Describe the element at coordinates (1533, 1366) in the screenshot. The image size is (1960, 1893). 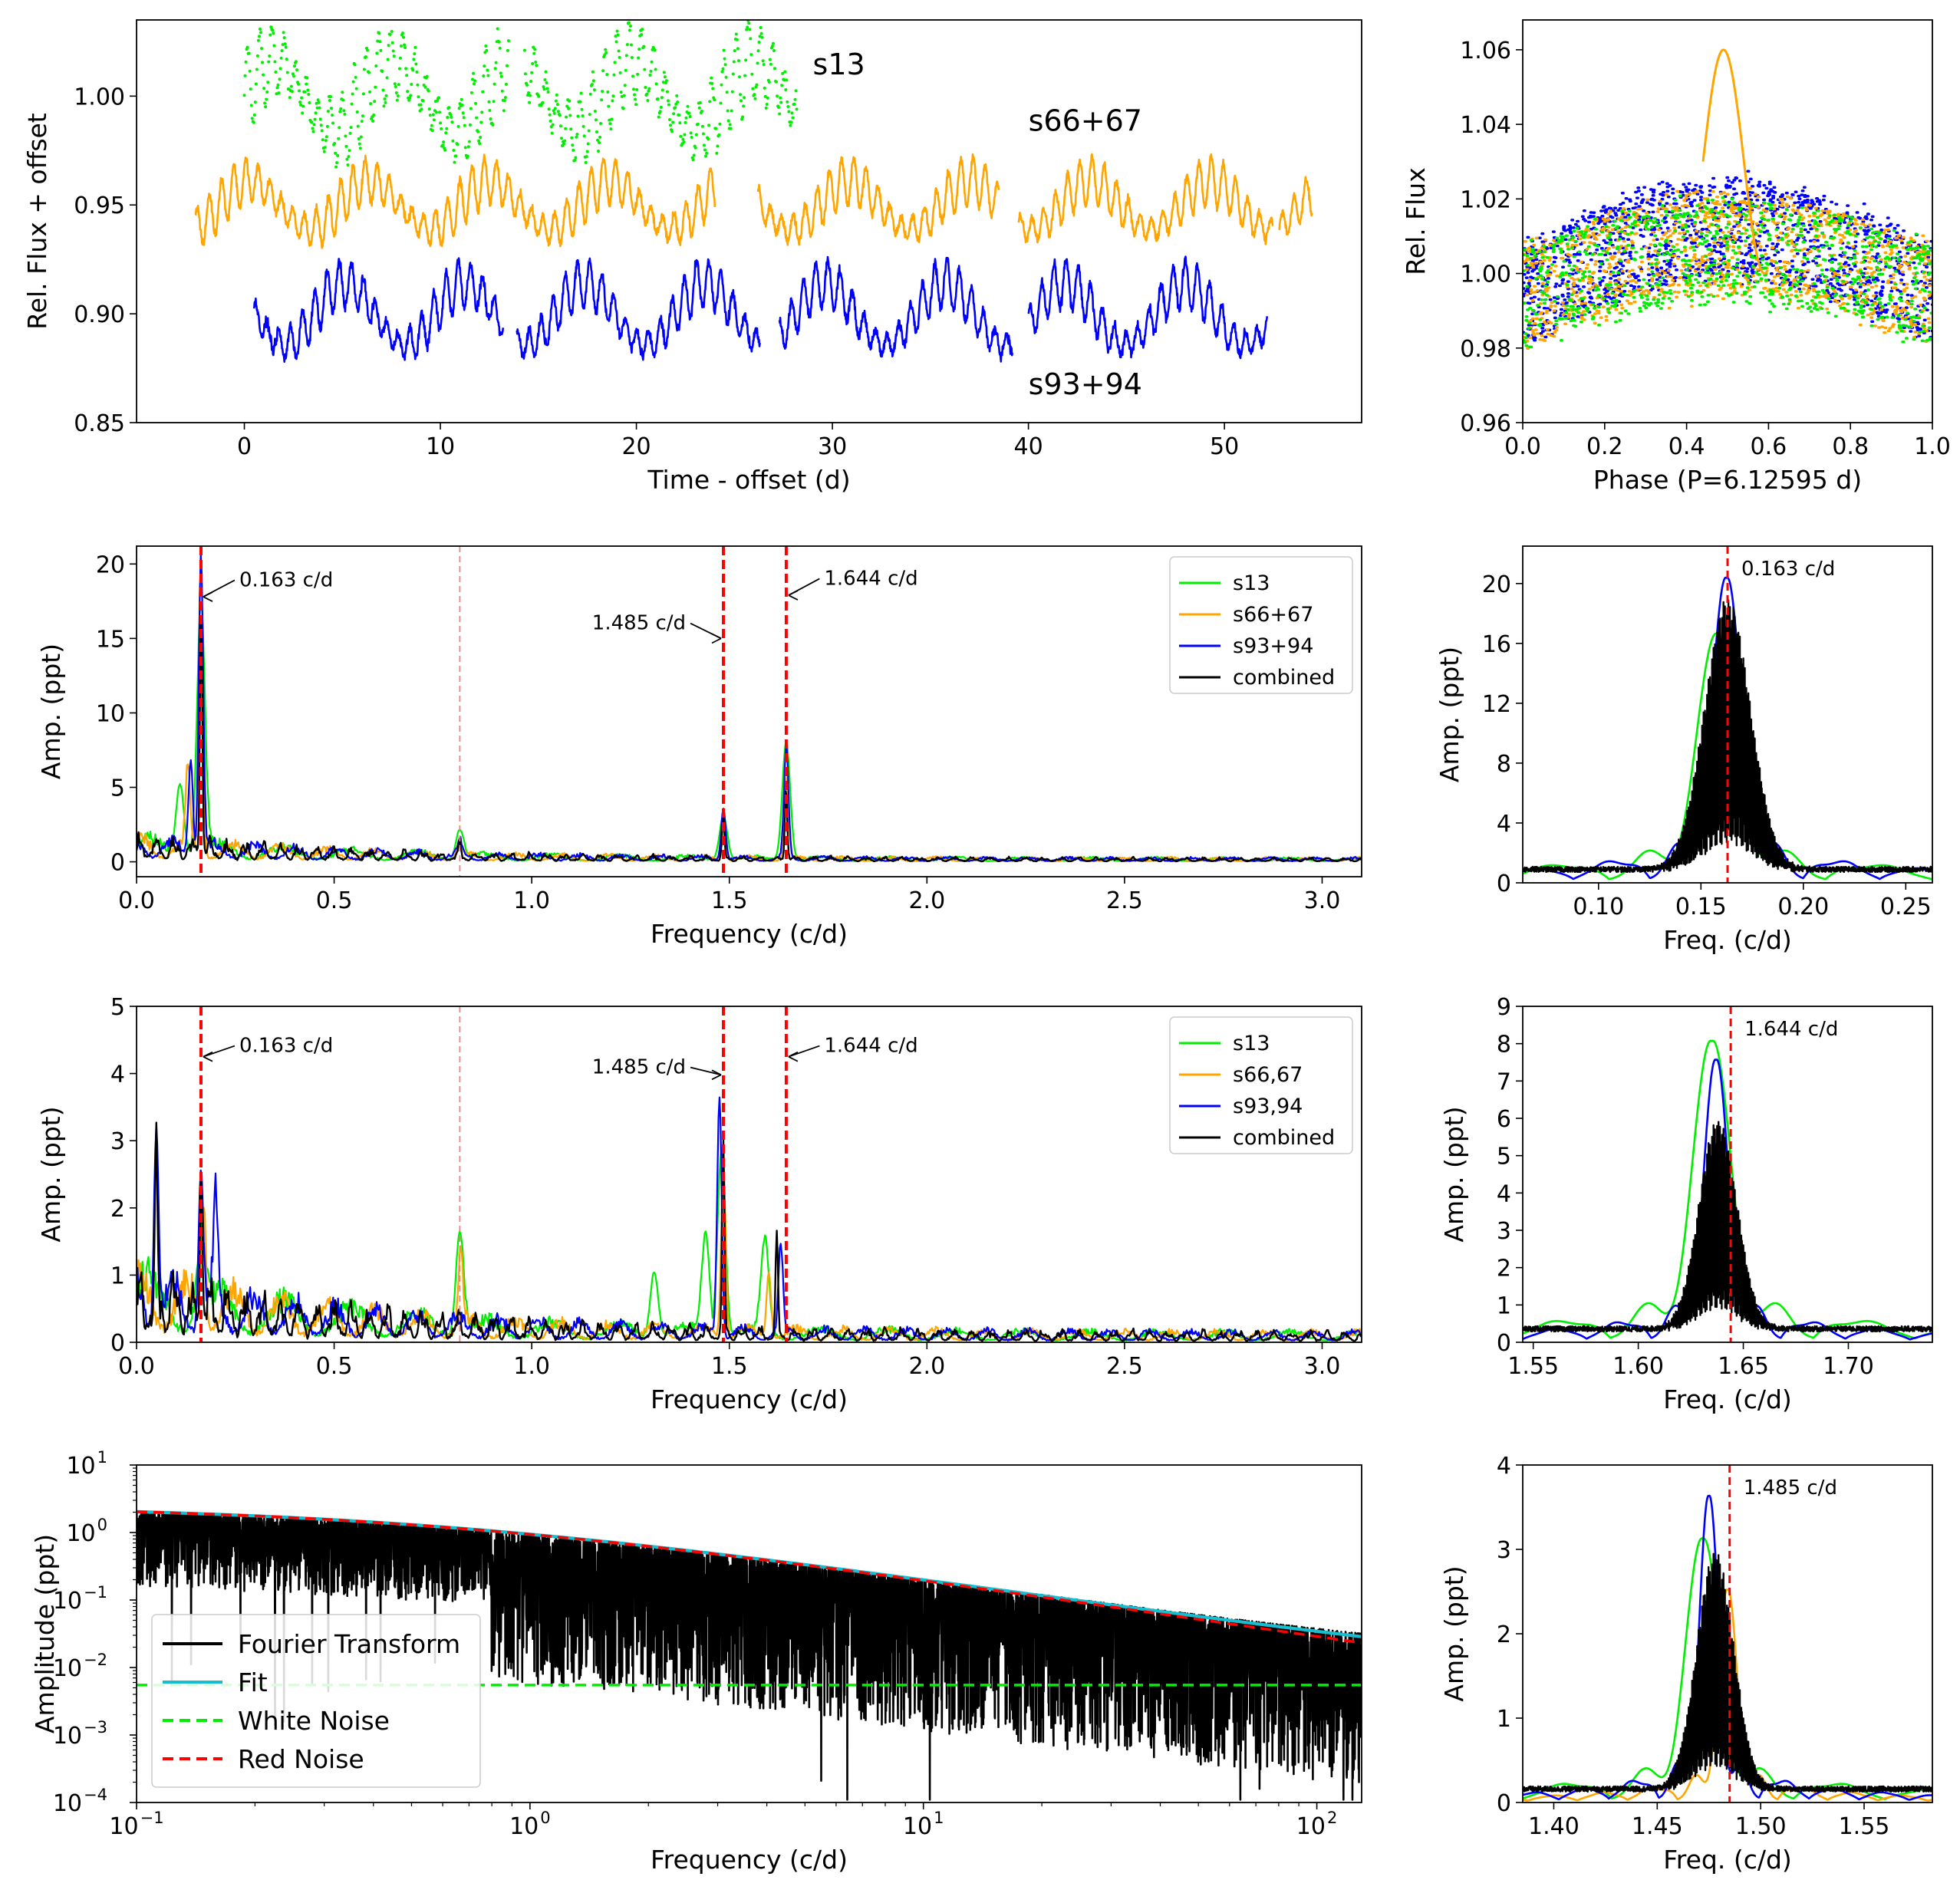
I see `x-tick-label: 1.55` at that location.